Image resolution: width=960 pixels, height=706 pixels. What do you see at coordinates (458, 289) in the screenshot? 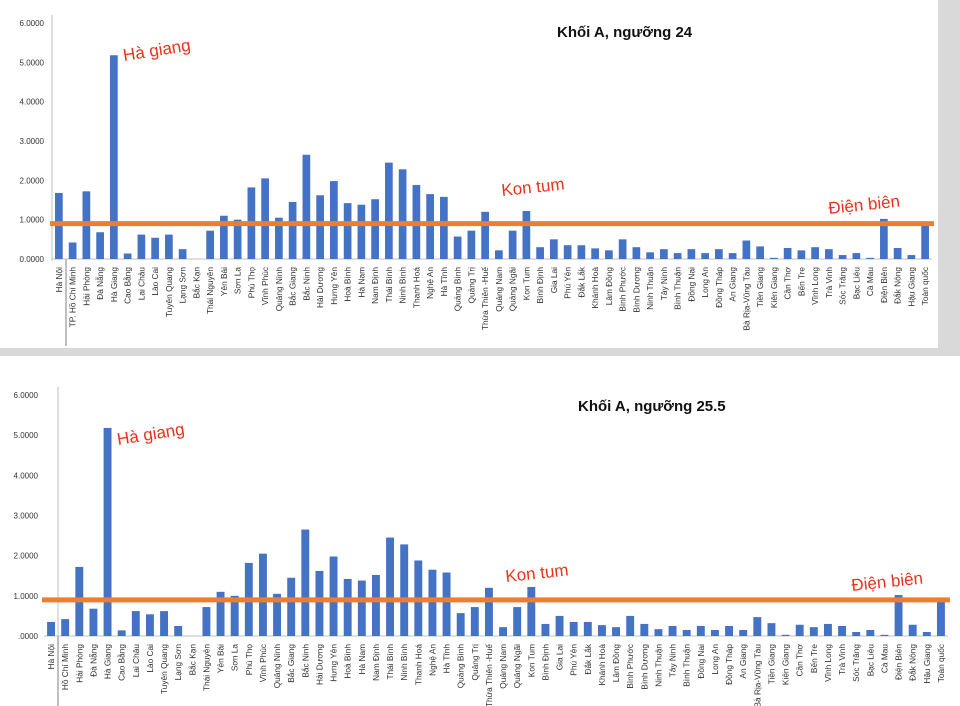
I see `category-label: Quảng Bình` at bounding box center [458, 289].